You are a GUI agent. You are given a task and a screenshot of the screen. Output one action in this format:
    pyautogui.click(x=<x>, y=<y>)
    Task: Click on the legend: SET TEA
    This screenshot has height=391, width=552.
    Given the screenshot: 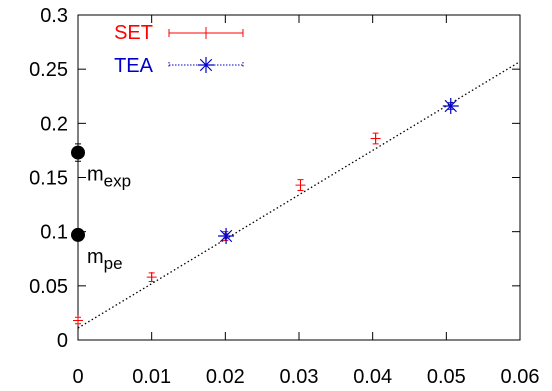 What is the action you would take?
    pyautogui.click(x=179, y=49)
    